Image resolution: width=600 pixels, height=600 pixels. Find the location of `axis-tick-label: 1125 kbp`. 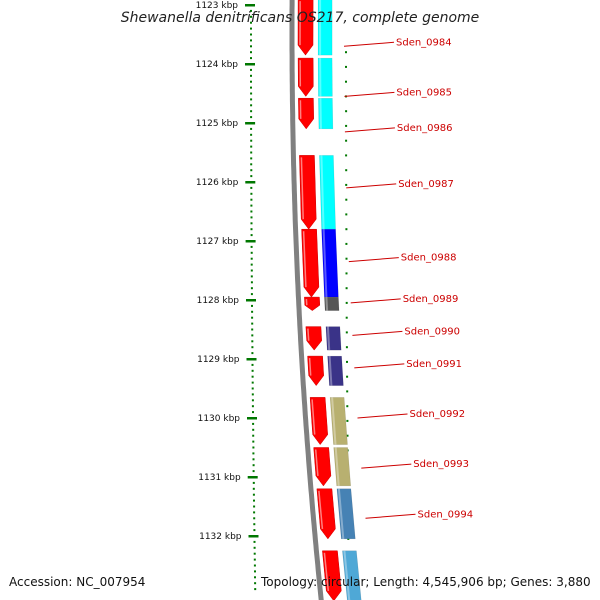

axis-tick-label: 1125 kbp is located at coordinates (217, 124).